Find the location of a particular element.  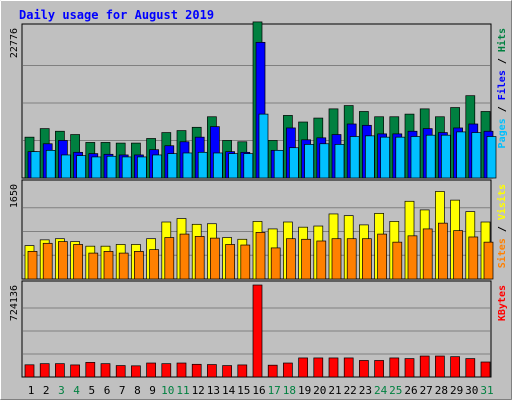

legend-part-pages-files-hits-3: / is located at coordinates (502, 61).